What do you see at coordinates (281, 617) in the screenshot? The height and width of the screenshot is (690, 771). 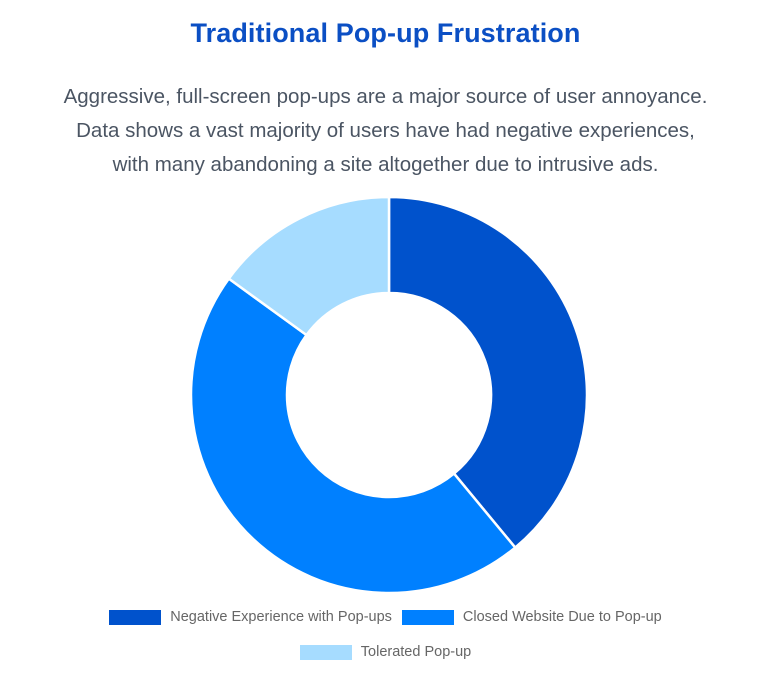 I see `legend-label-negative-experience: Negative Experience with Pop-ups` at bounding box center [281, 617].